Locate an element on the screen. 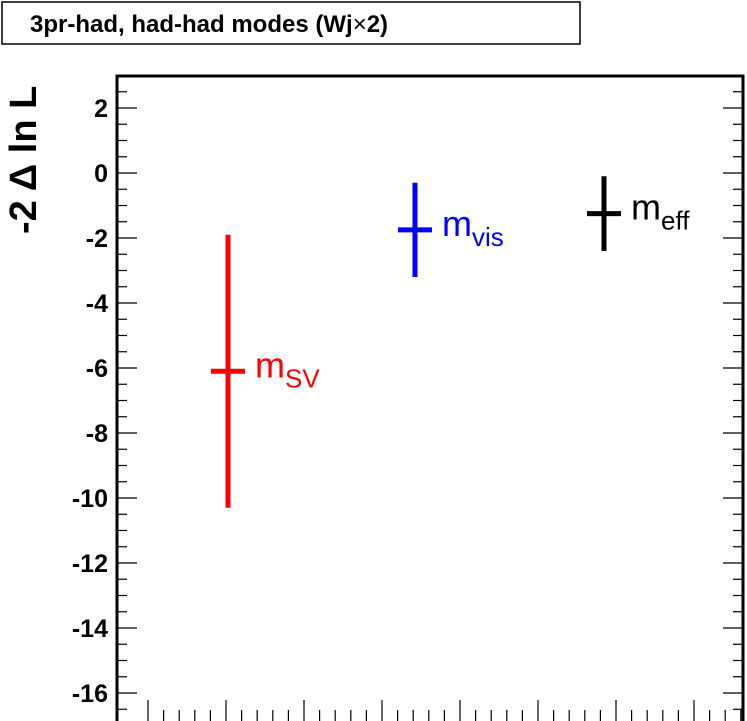  data-point-eff: meff is located at coordinates (638, 213).